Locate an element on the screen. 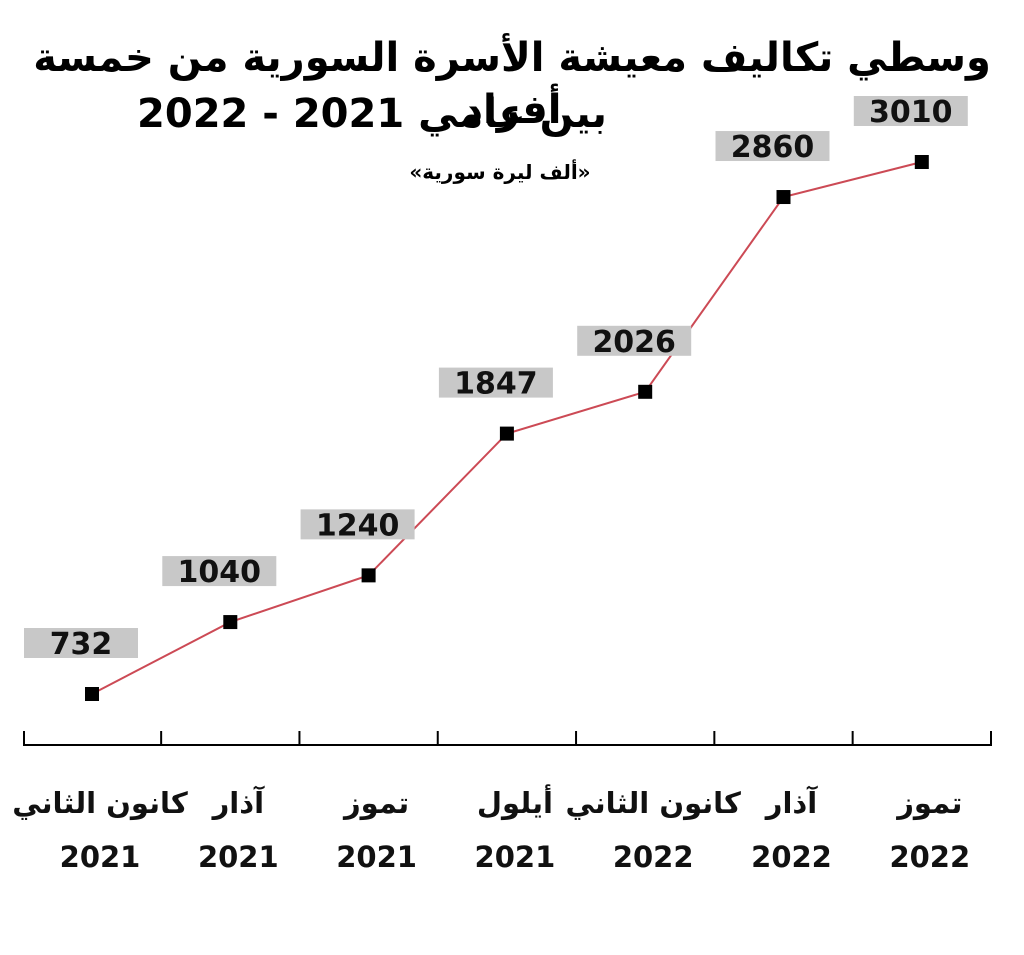  data-label: 1240 is located at coordinates (357, 525).